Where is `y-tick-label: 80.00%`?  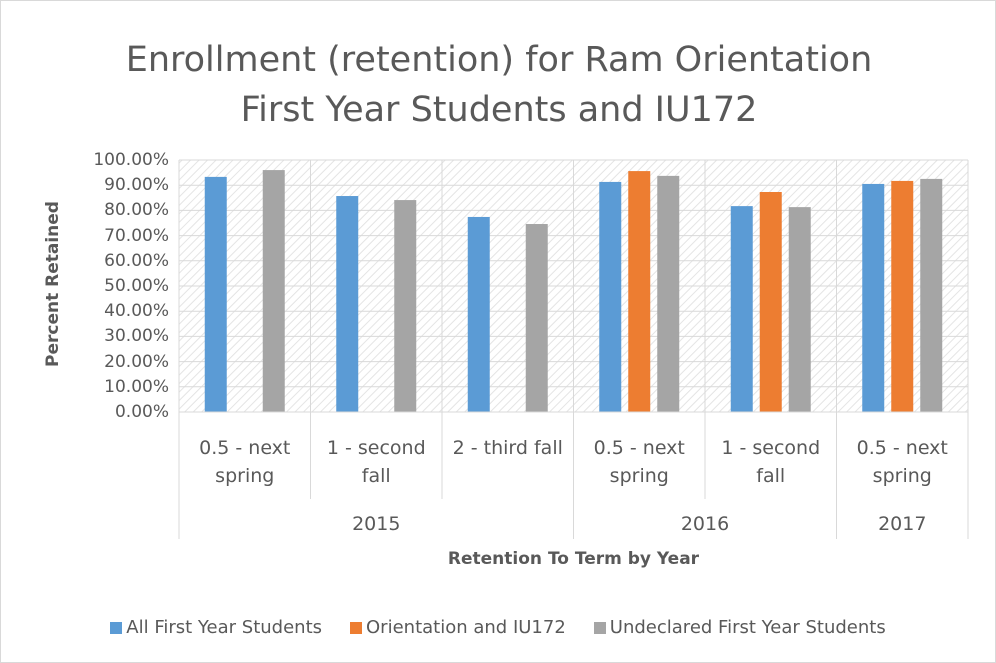 y-tick-label: 80.00% is located at coordinates (136, 210).